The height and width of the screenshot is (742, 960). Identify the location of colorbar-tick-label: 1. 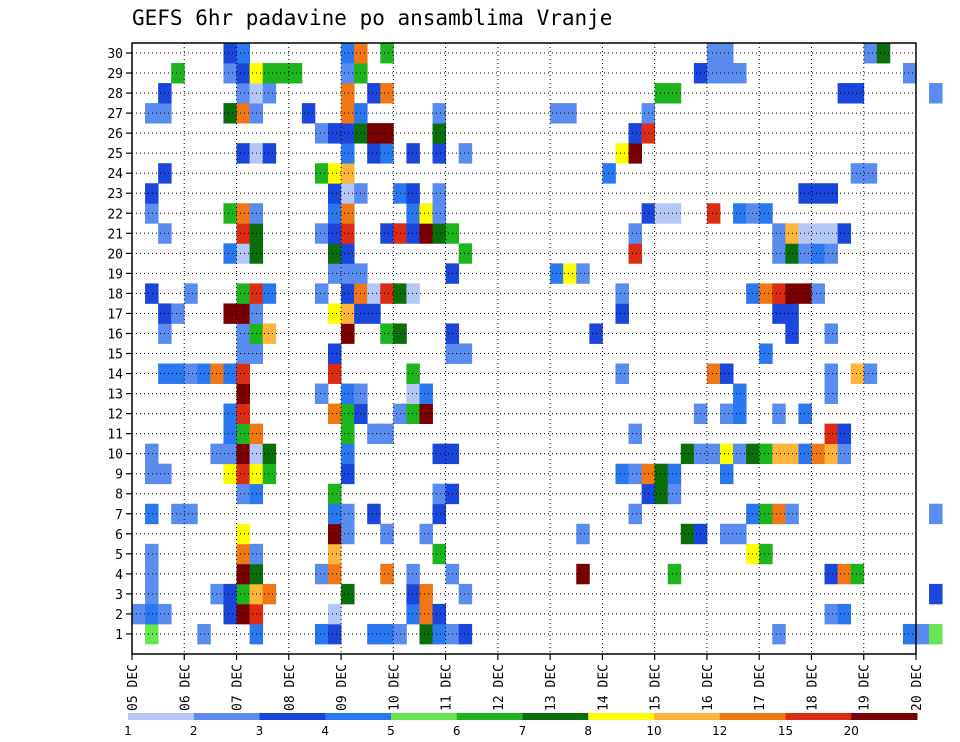
(128, 731).